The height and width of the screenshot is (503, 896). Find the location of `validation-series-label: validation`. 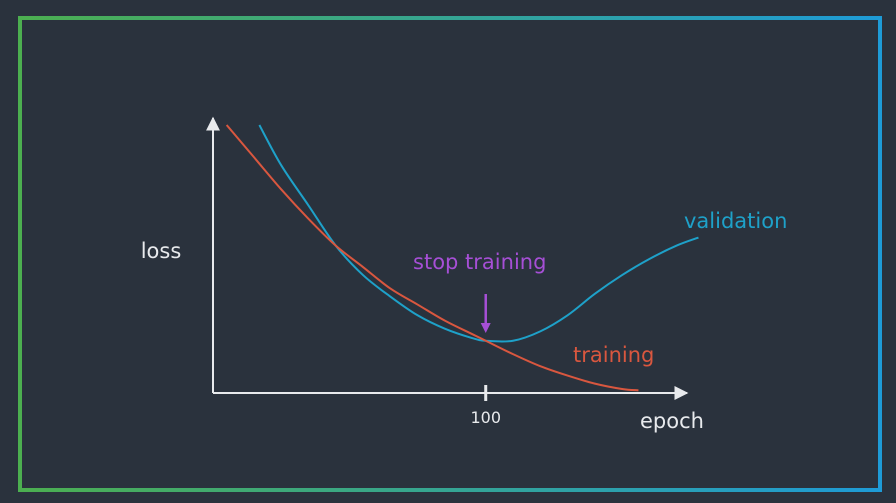

validation-series-label: validation is located at coordinates (735, 221).